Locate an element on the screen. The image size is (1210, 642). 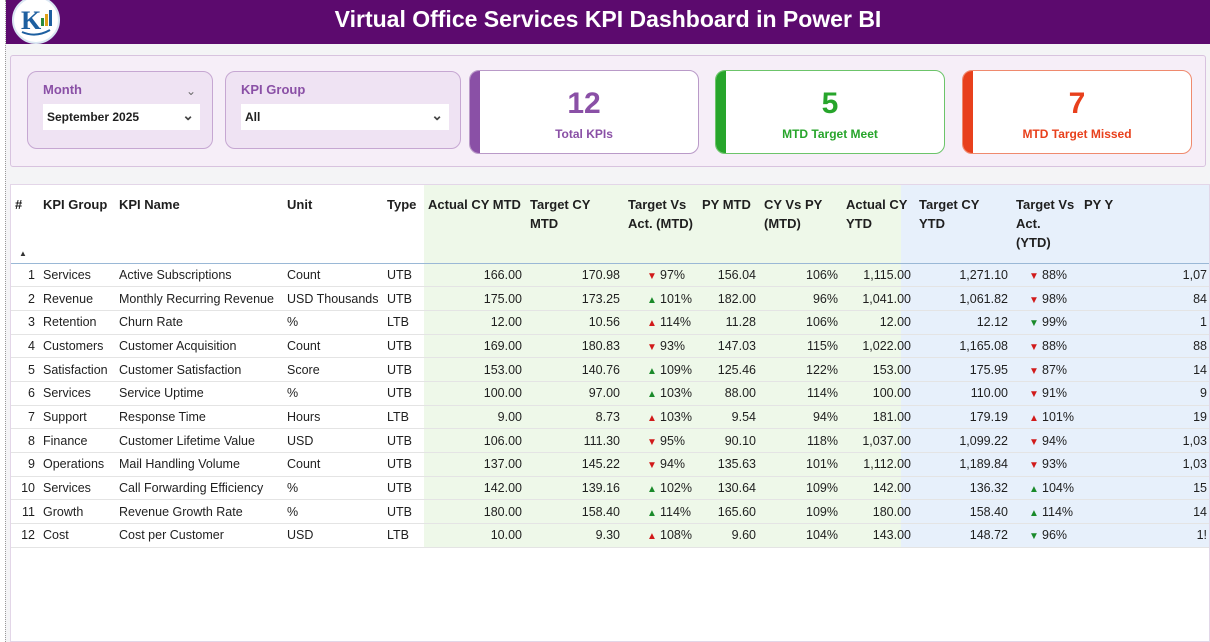
percent-value: 87% is located at coordinates (1055, 369).